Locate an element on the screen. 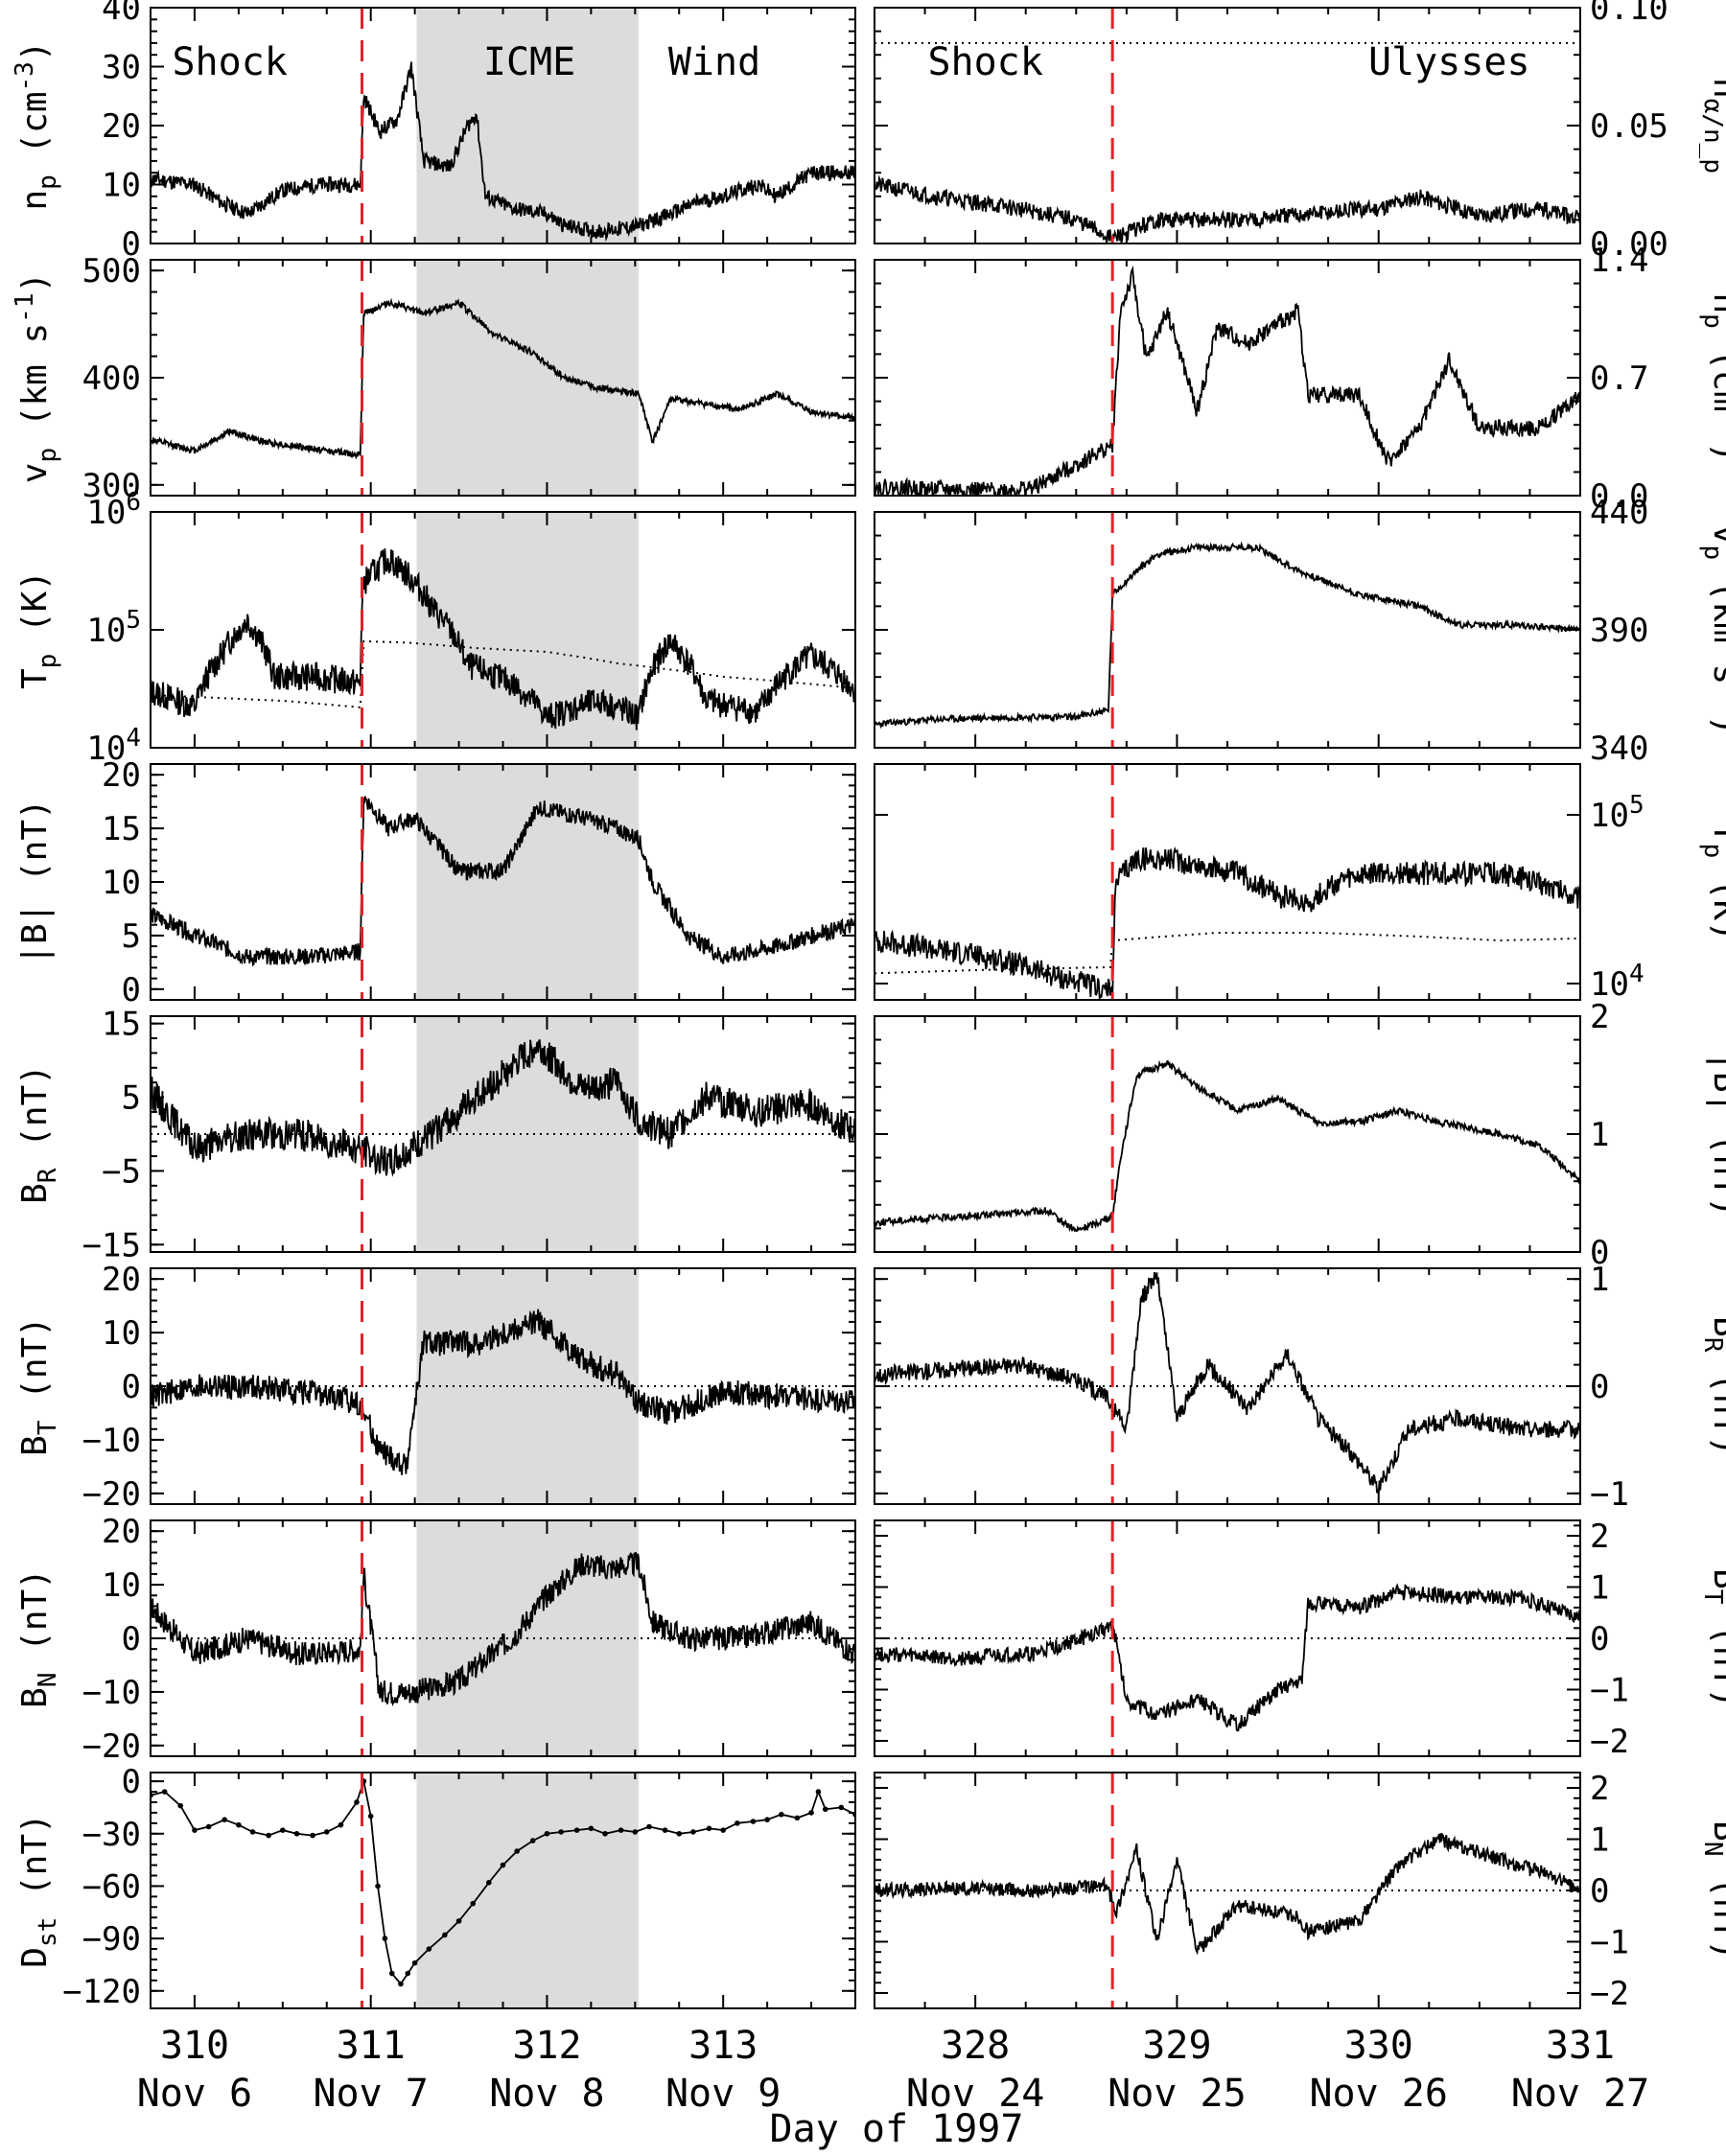  x-tick-label: 329 is located at coordinates (1176, 2046).